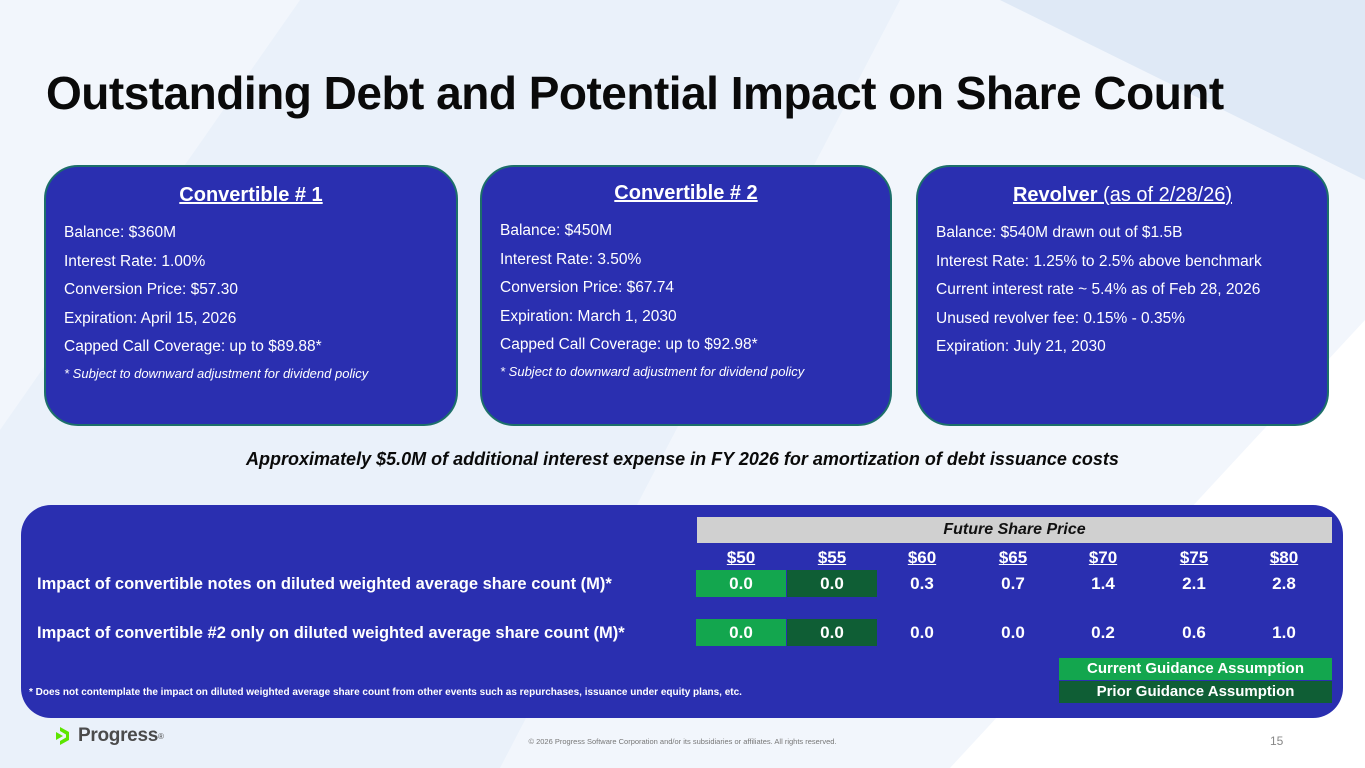 The height and width of the screenshot is (768, 1365). Describe the element at coordinates (160, 736) in the screenshot. I see `registered-mark-icon: ®` at that location.